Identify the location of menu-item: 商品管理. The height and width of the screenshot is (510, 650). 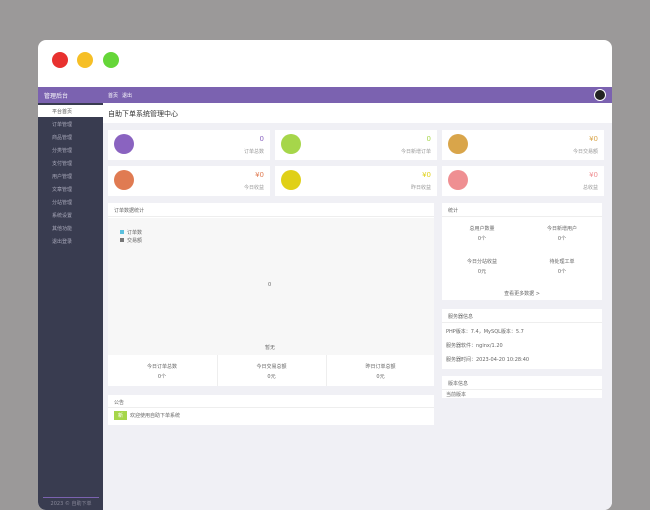
(62, 138).